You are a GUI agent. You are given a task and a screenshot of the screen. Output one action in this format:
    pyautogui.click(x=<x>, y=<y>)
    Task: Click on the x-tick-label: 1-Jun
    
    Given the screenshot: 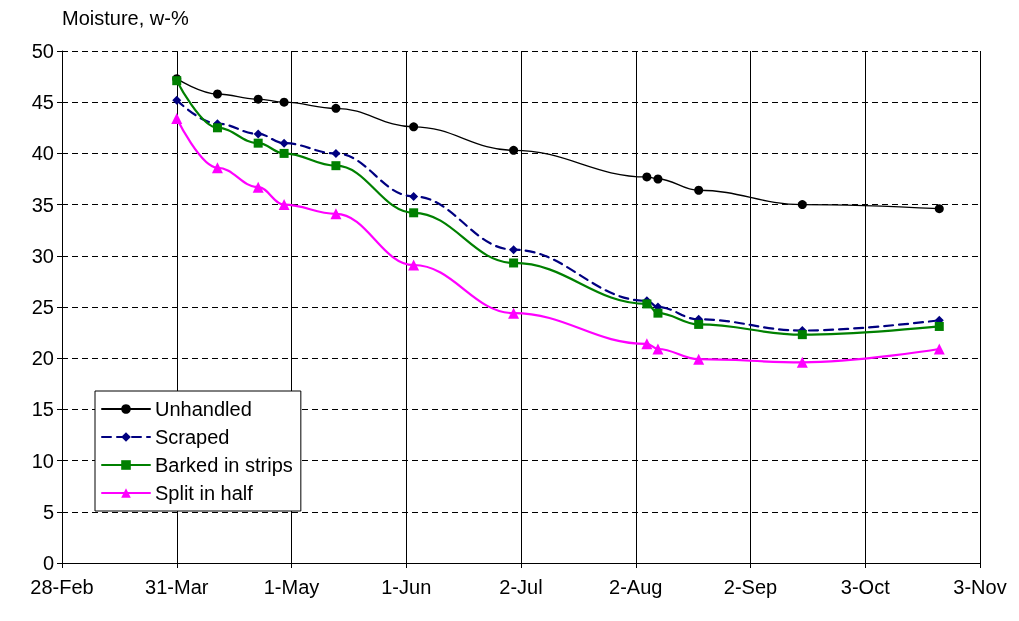 What is the action you would take?
    pyautogui.click(x=406, y=587)
    